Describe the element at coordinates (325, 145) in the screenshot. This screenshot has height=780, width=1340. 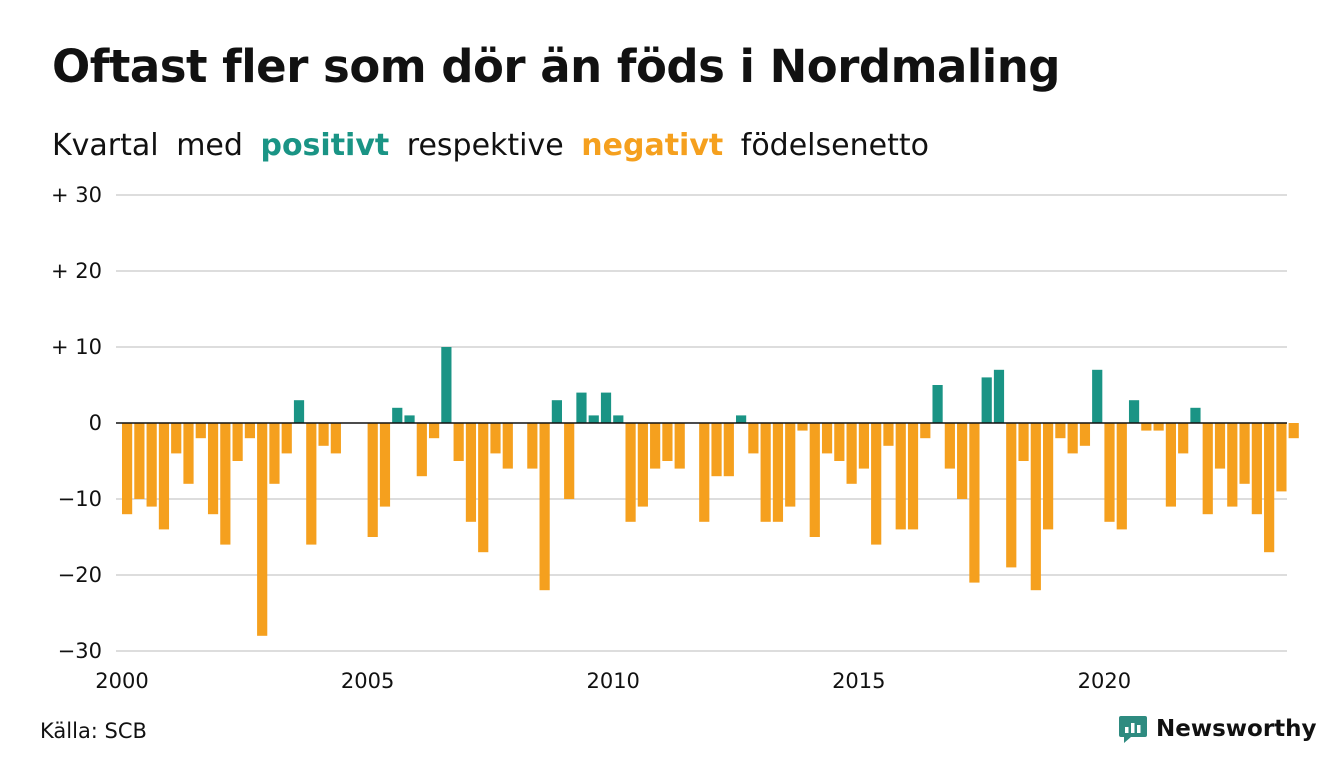
I see `subtitle-positive: positivt` at that location.